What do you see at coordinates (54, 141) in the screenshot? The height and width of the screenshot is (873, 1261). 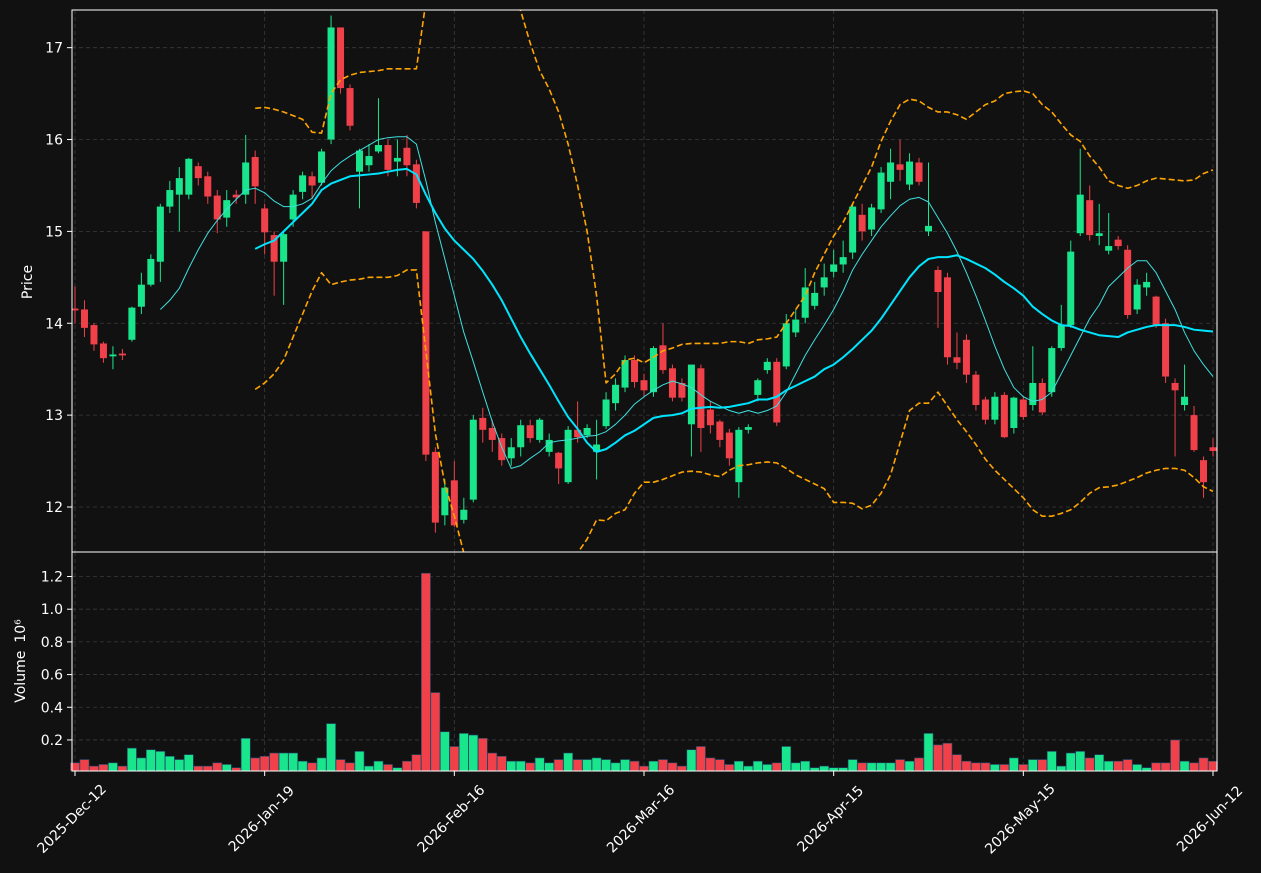 I see `y-tick-label: 16` at bounding box center [54, 141].